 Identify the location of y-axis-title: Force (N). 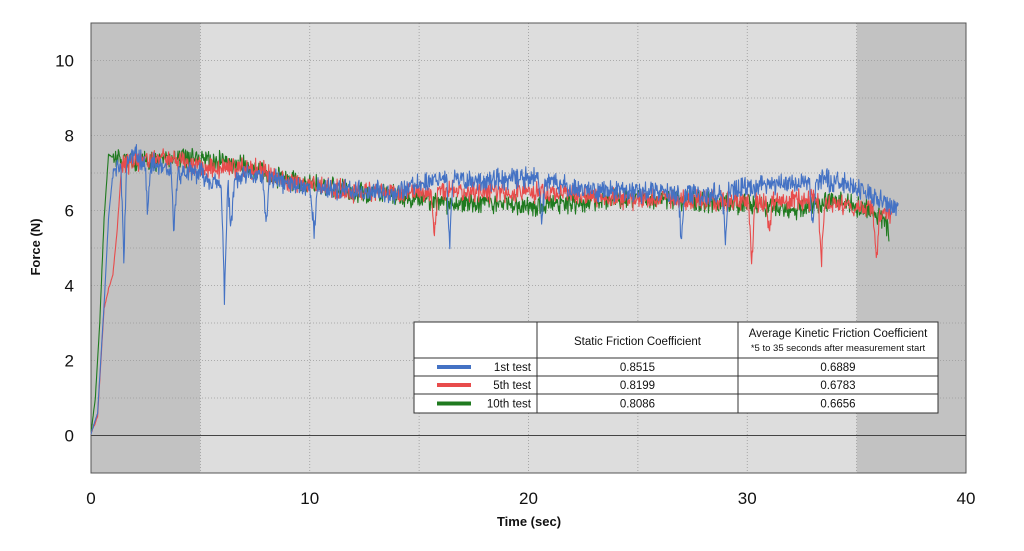
(35, 246).